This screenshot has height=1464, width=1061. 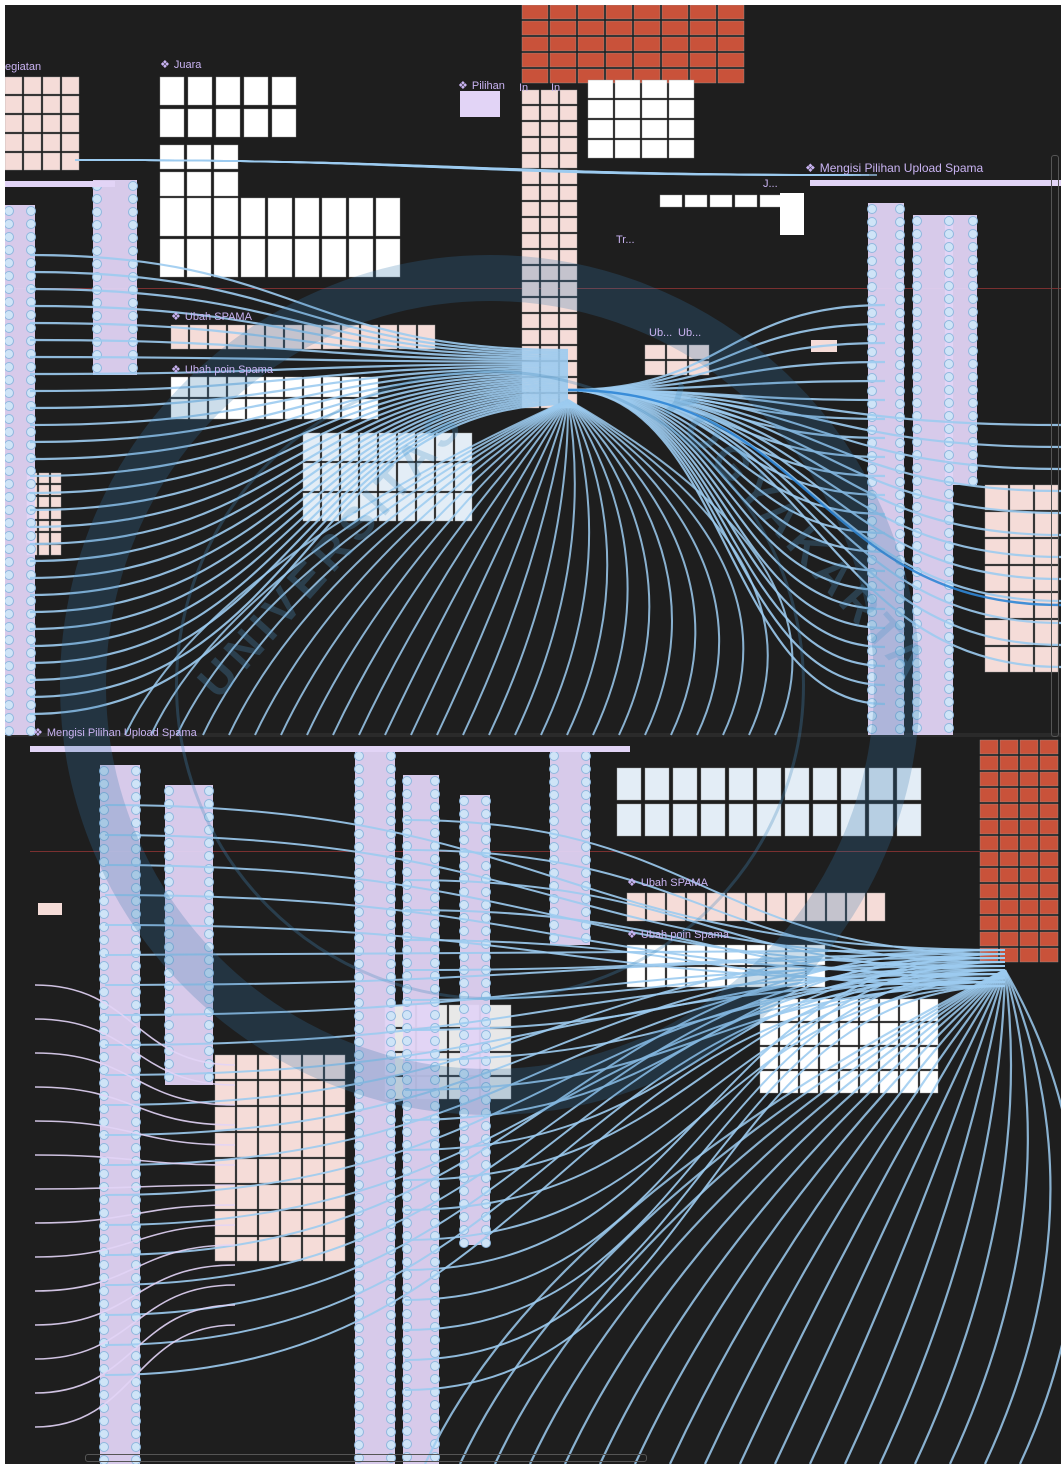 I want to click on flow-label-in-2: In, so click(x=556, y=88).